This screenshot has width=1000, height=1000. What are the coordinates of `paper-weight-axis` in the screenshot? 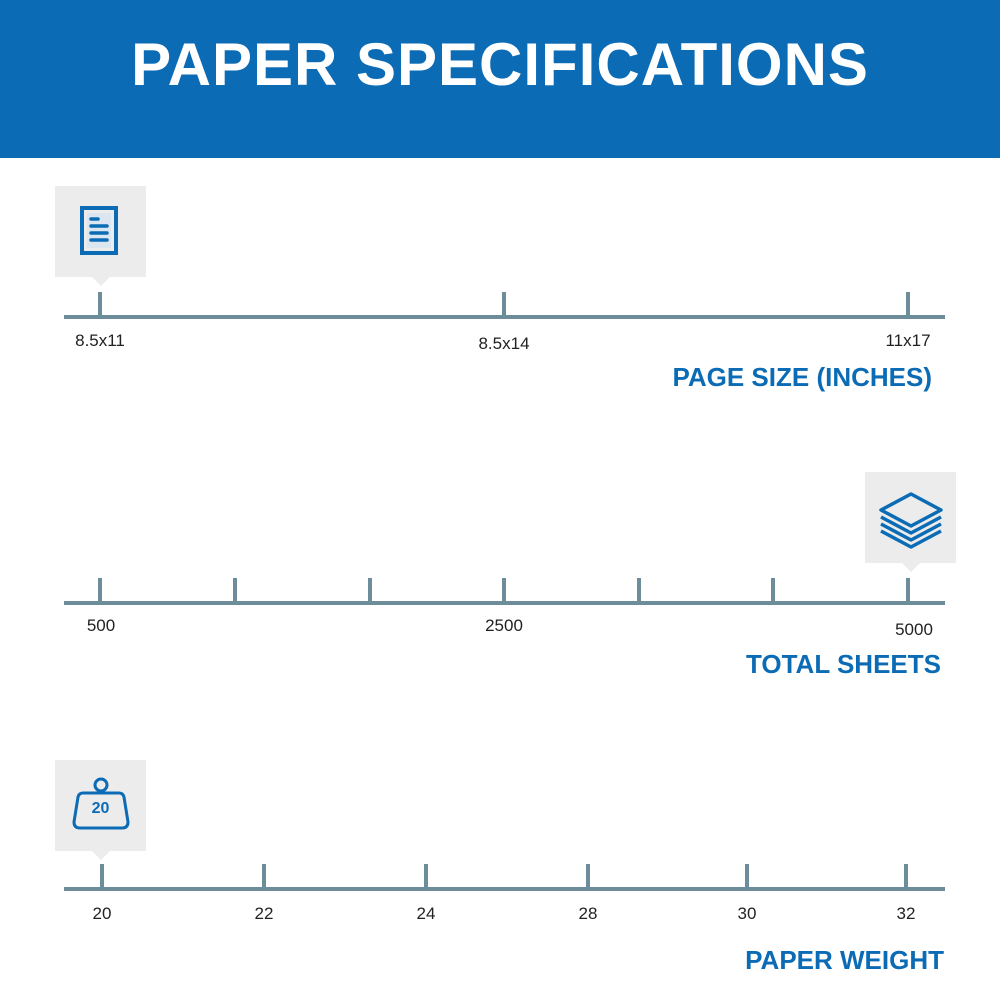 It's located at (504, 889).